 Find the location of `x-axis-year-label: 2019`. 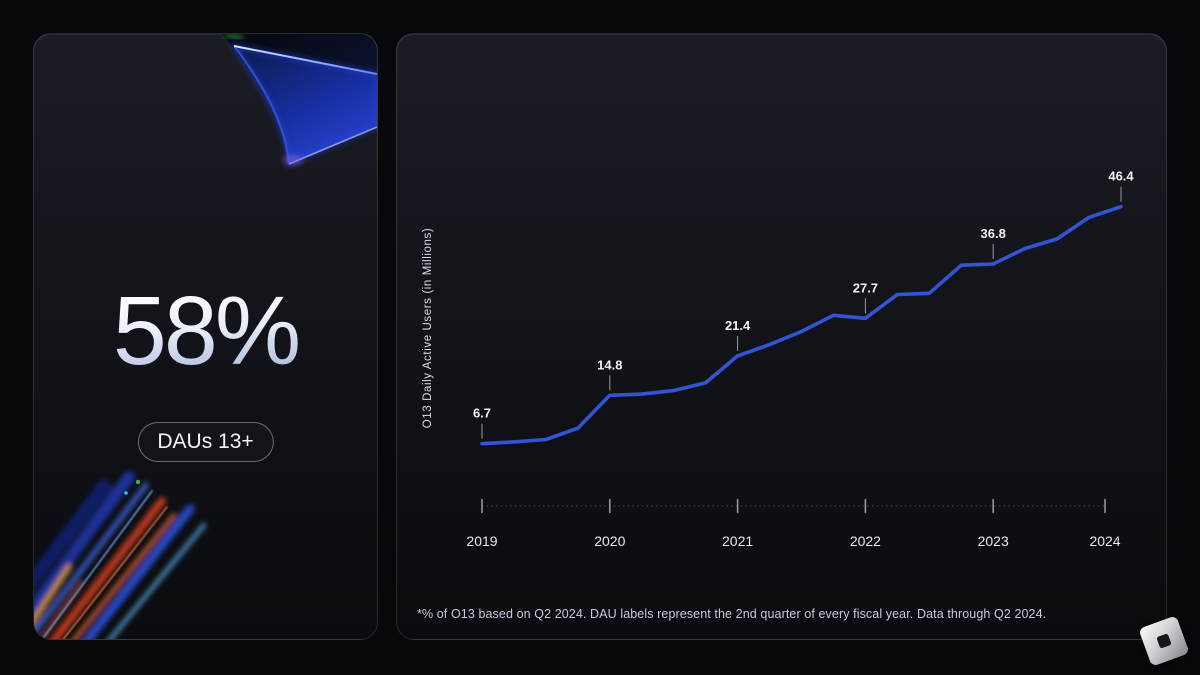

x-axis-year-label: 2019 is located at coordinates (481, 541).